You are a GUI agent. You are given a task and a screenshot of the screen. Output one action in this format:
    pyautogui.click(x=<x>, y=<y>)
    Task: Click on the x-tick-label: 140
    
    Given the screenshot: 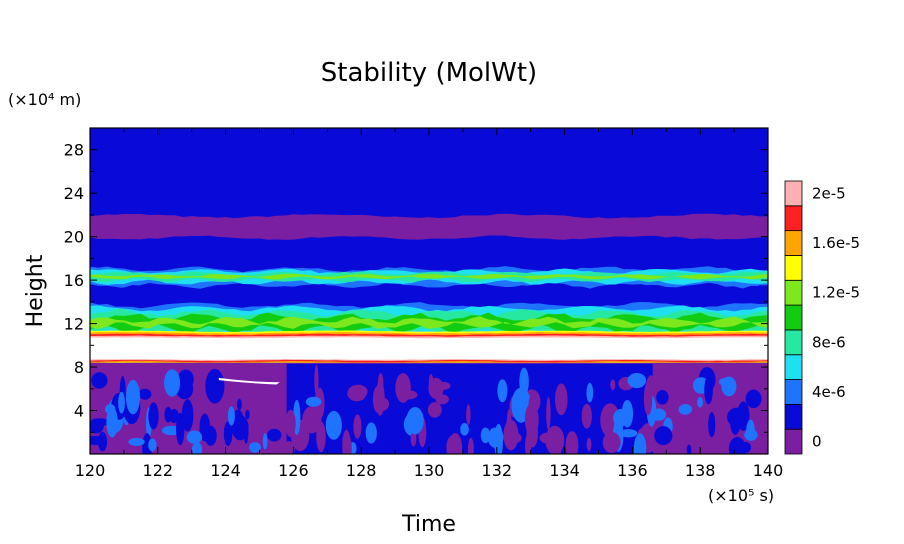 What is the action you would take?
    pyautogui.click(x=768, y=470)
    